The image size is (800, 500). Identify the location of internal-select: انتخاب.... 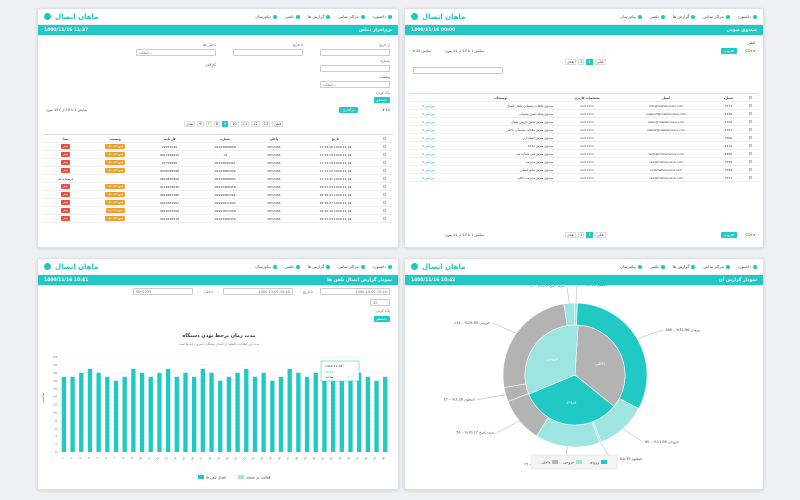
(176, 52).